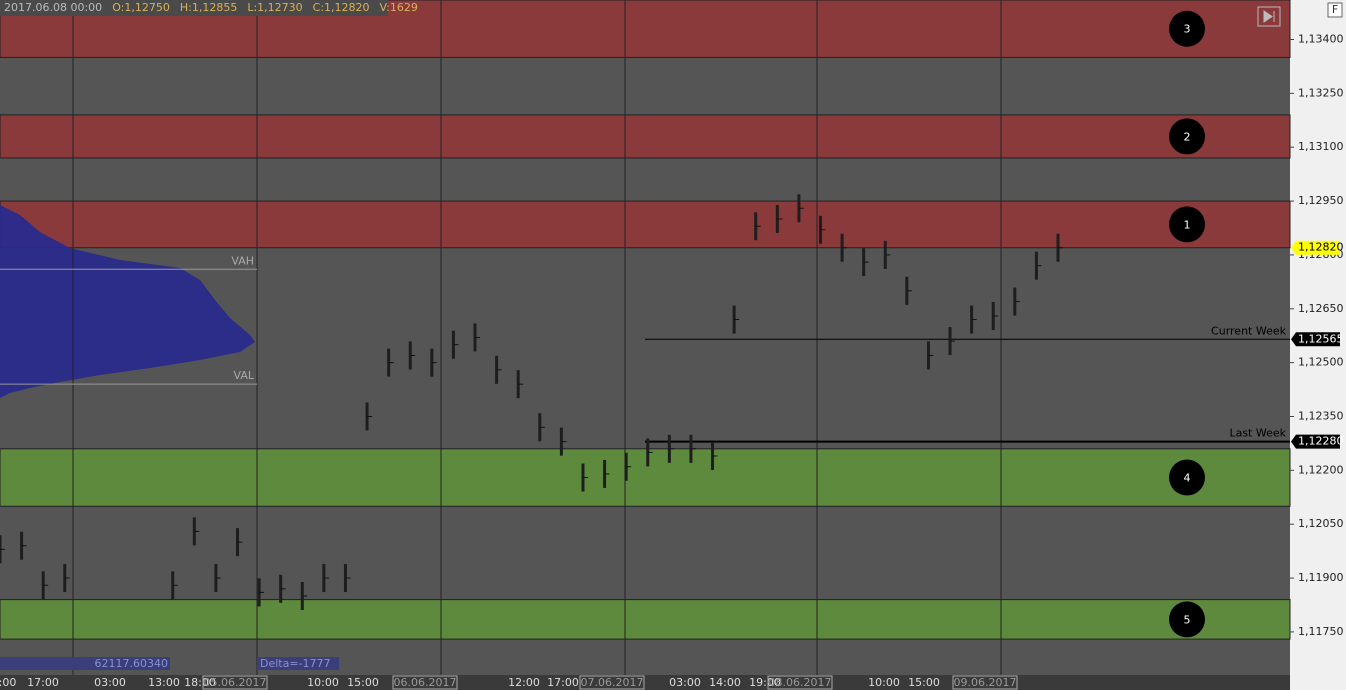 The image size is (1346, 690). I want to click on y-tick-label: 1,13250, so click(1321, 92).